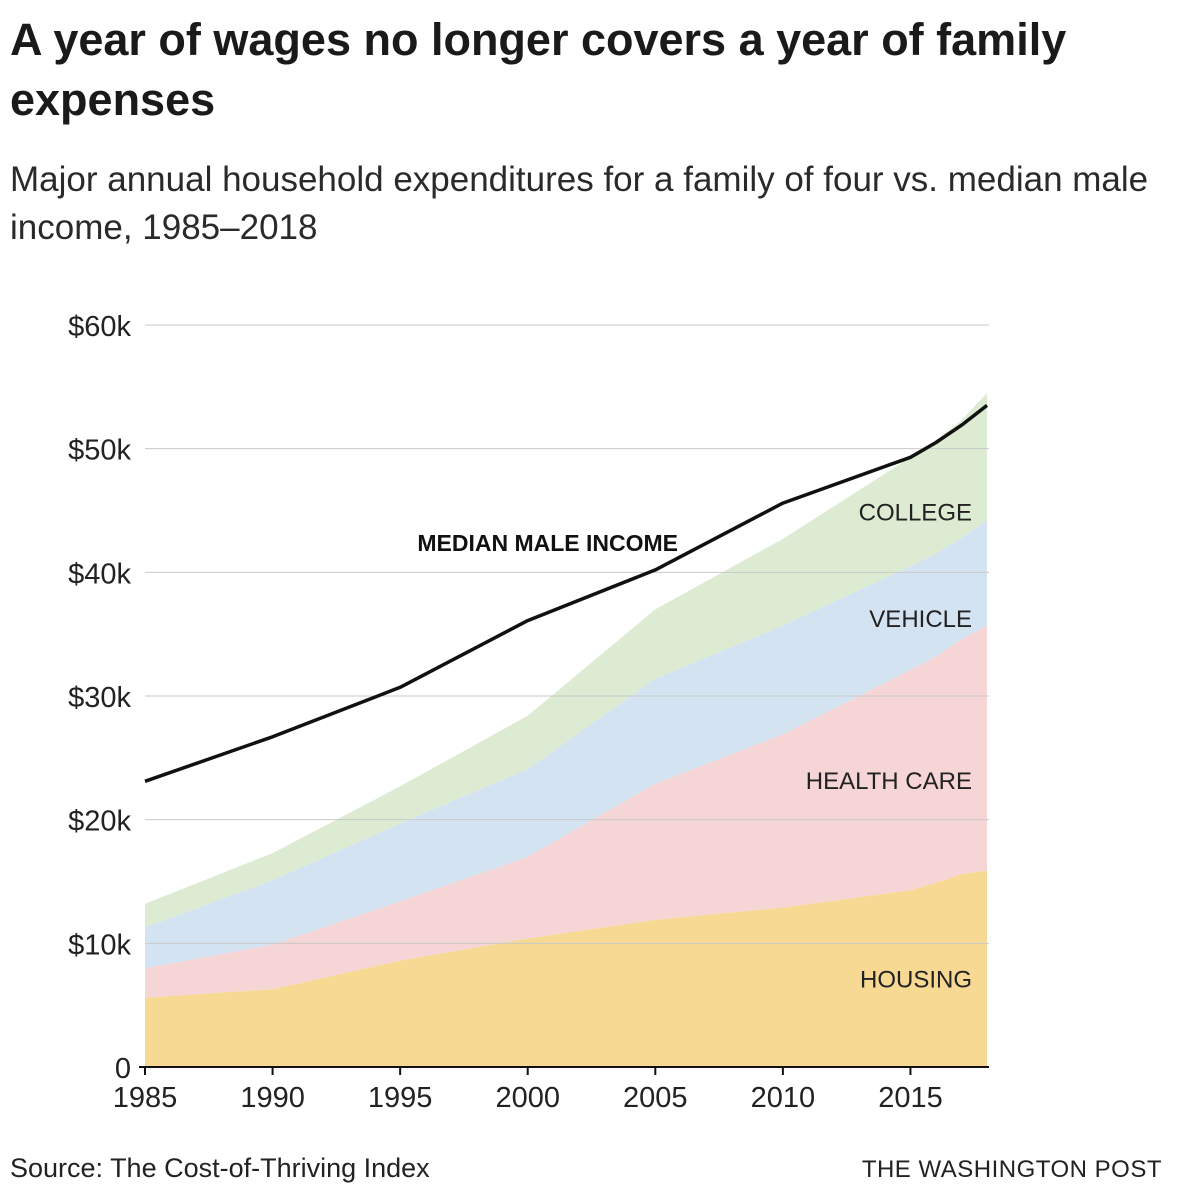  What do you see at coordinates (1011, 1169) in the screenshot?
I see `publisher-credit: THE WASHINGTON POST` at bounding box center [1011, 1169].